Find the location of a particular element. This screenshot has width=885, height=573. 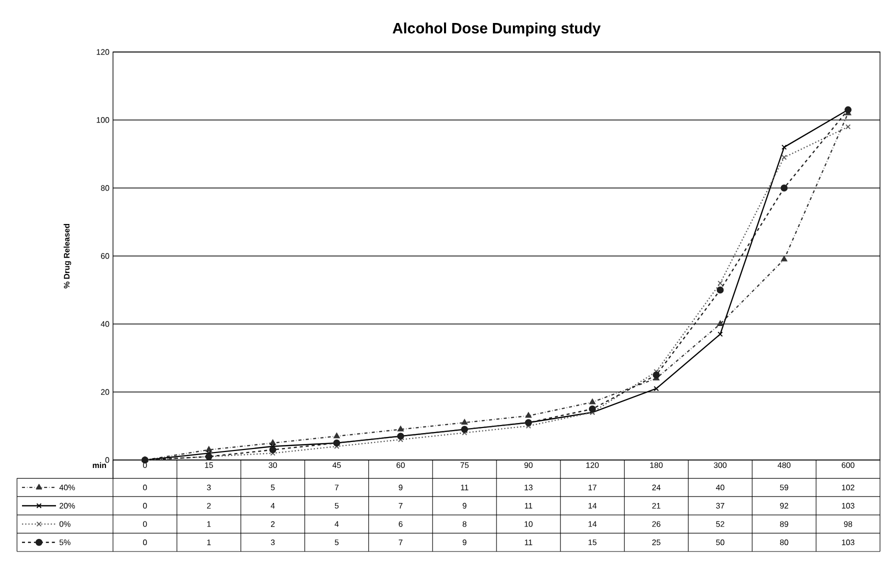

chart-title: Alcohol Dose Dumping study is located at coordinates (496, 29).